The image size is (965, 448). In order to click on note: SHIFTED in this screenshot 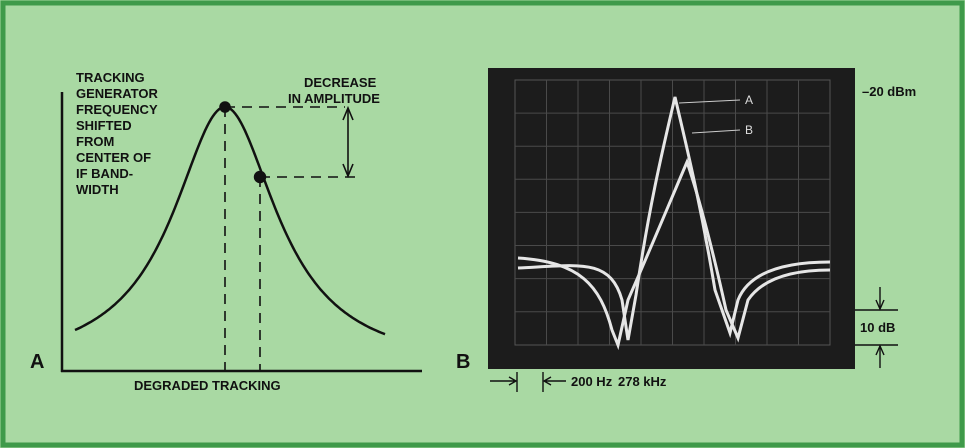, I will do `click(104, 125)`.